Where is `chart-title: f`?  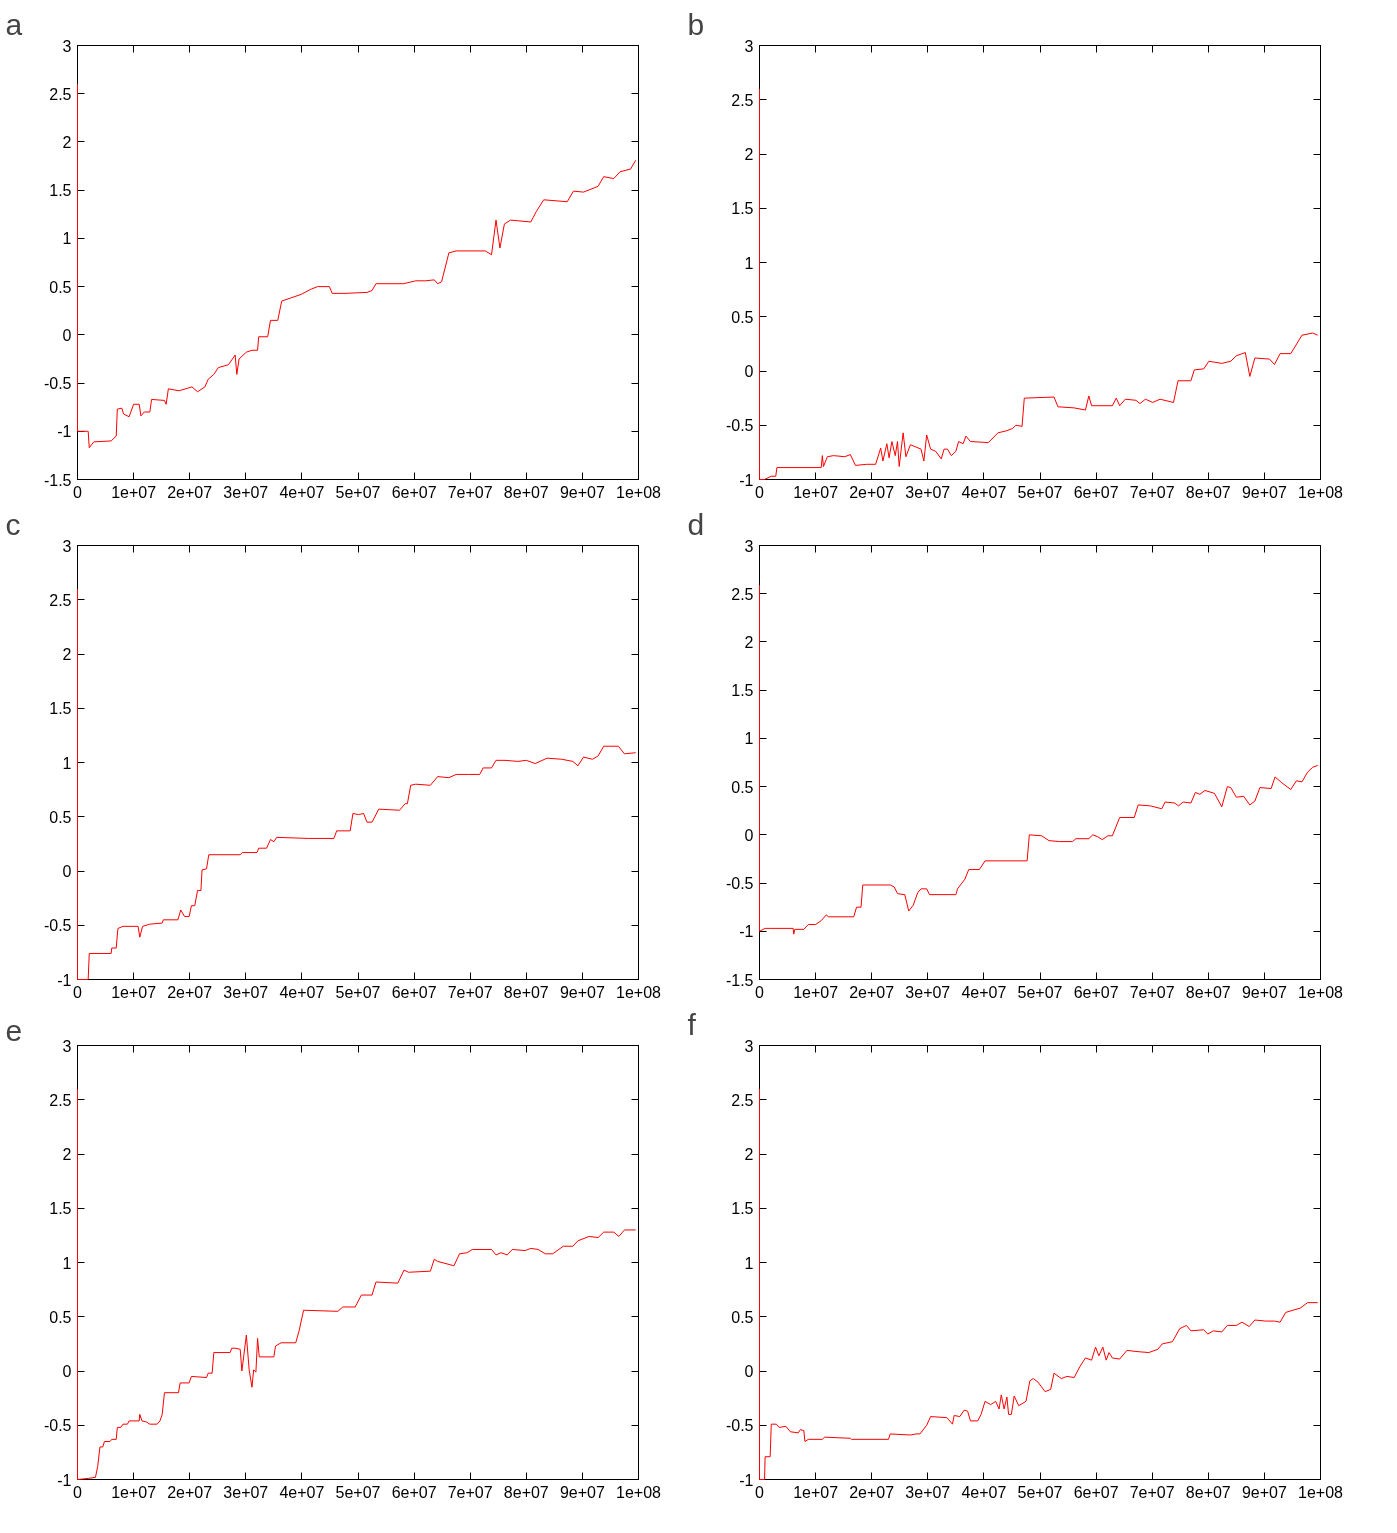 chart-title: f is located at coordinates (692, 1024).